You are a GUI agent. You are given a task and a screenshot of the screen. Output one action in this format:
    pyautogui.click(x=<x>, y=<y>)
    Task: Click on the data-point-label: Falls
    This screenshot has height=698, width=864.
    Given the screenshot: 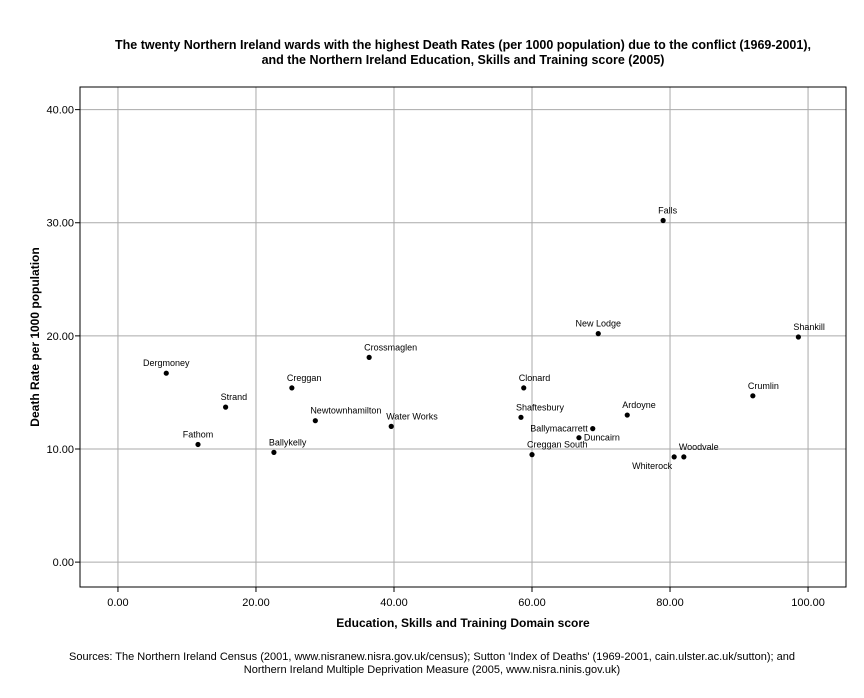 What is the action you would take?
    pyautogui.click(x=668, y=210)
    